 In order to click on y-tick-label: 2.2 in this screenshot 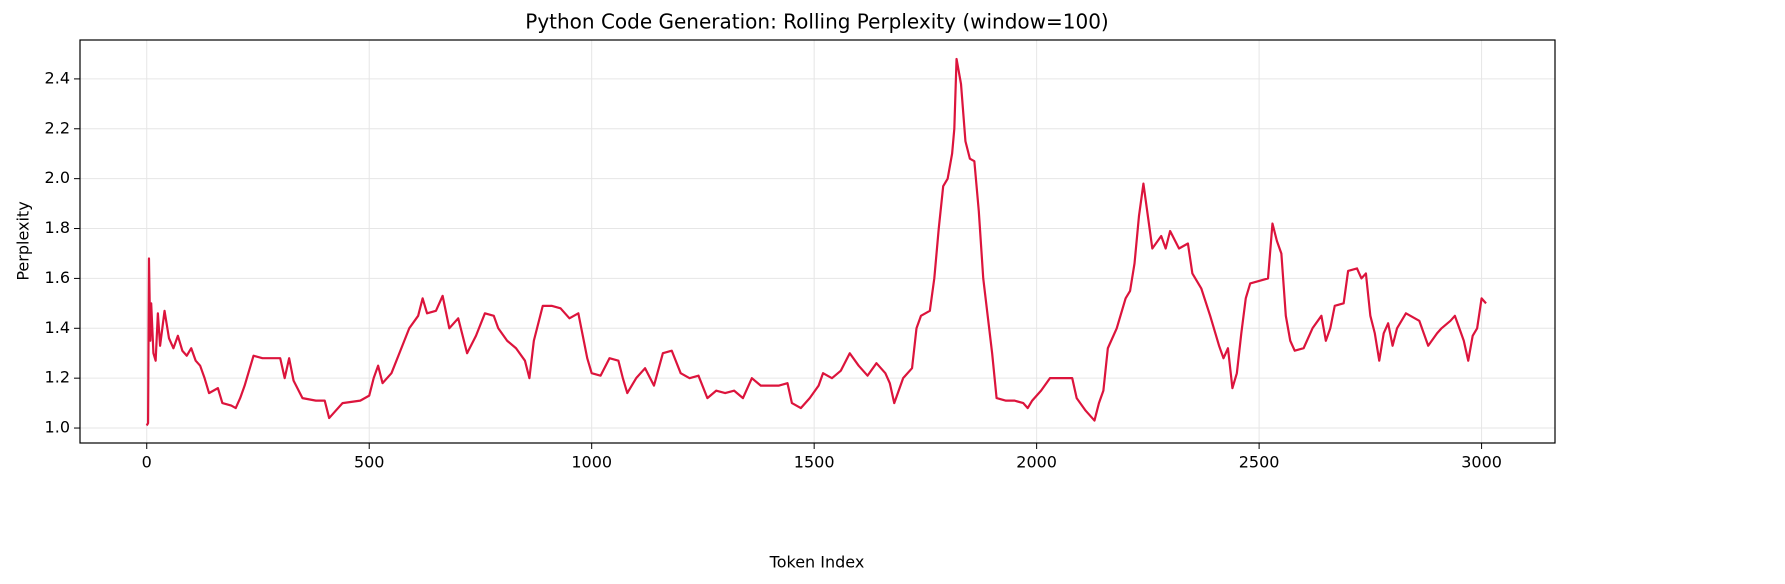, I will do `click(57, 127)`.